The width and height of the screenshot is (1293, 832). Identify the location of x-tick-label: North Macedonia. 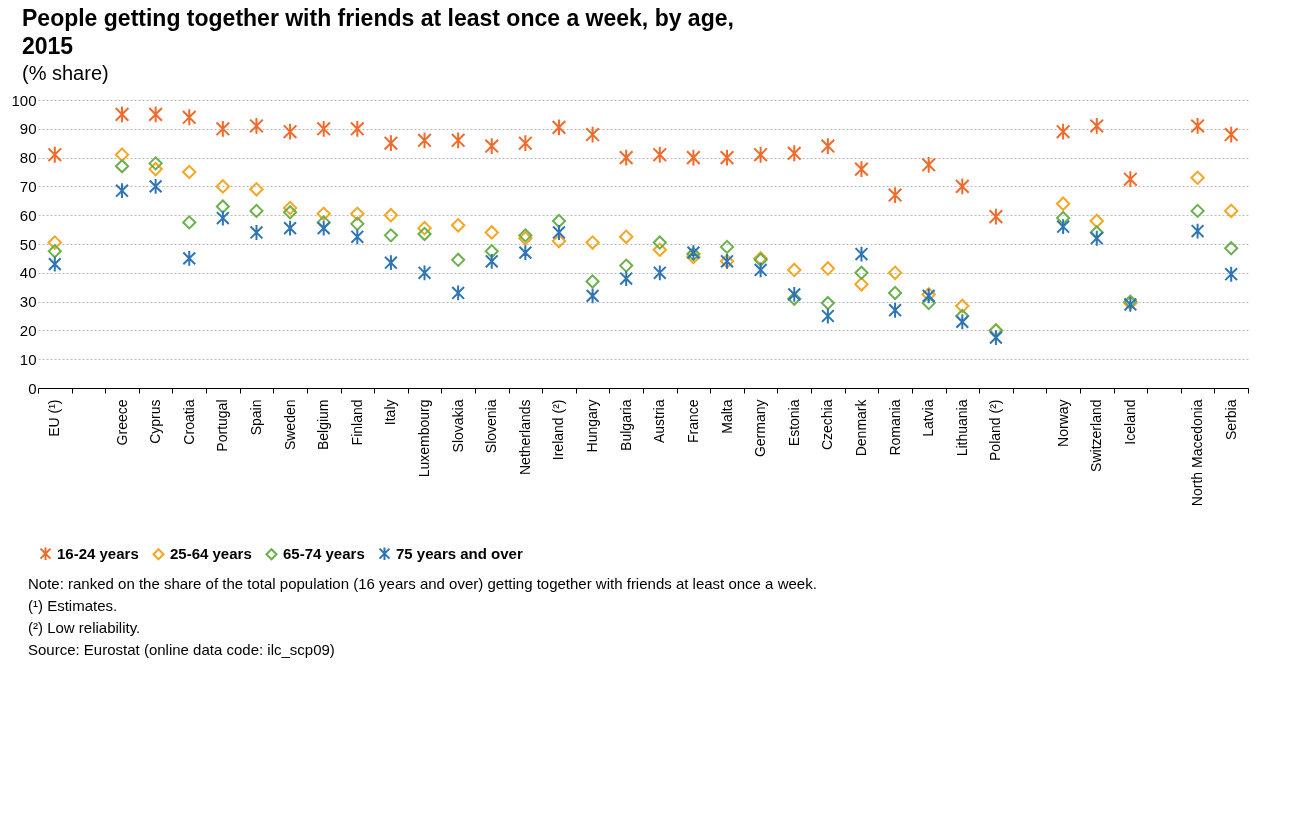
(1197, 453).